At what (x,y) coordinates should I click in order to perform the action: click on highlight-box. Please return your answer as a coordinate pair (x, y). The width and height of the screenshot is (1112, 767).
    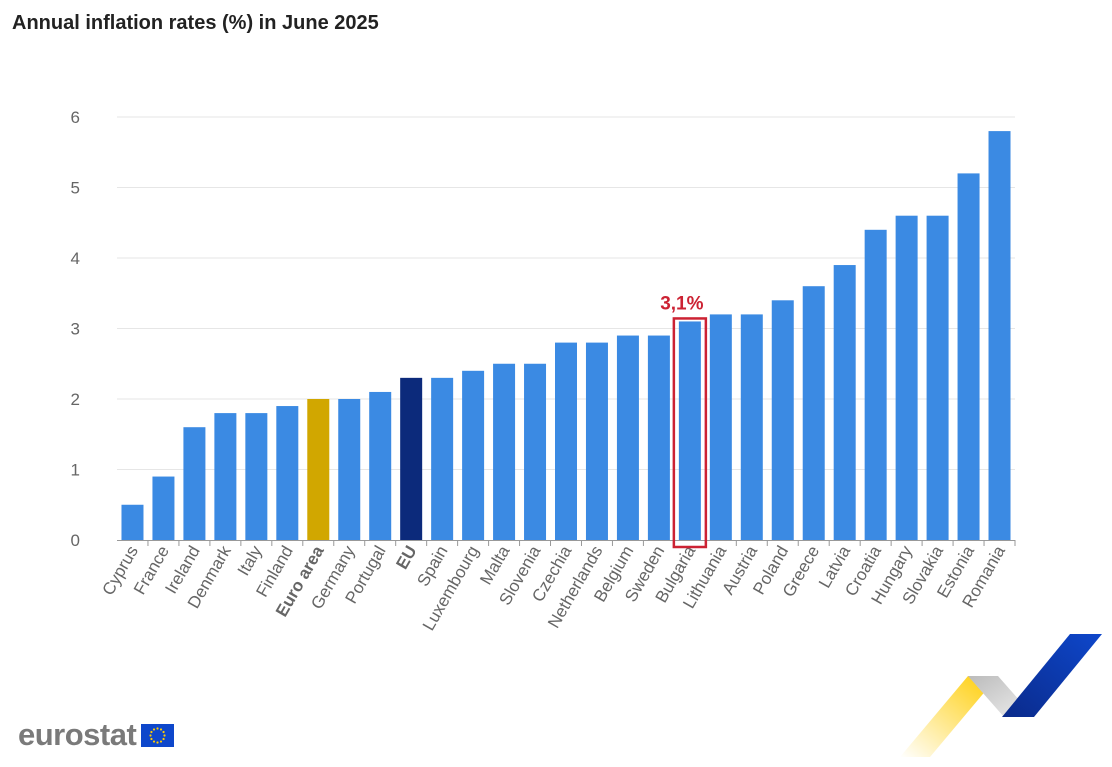
    Looking at the image, I should click on (690, 433).